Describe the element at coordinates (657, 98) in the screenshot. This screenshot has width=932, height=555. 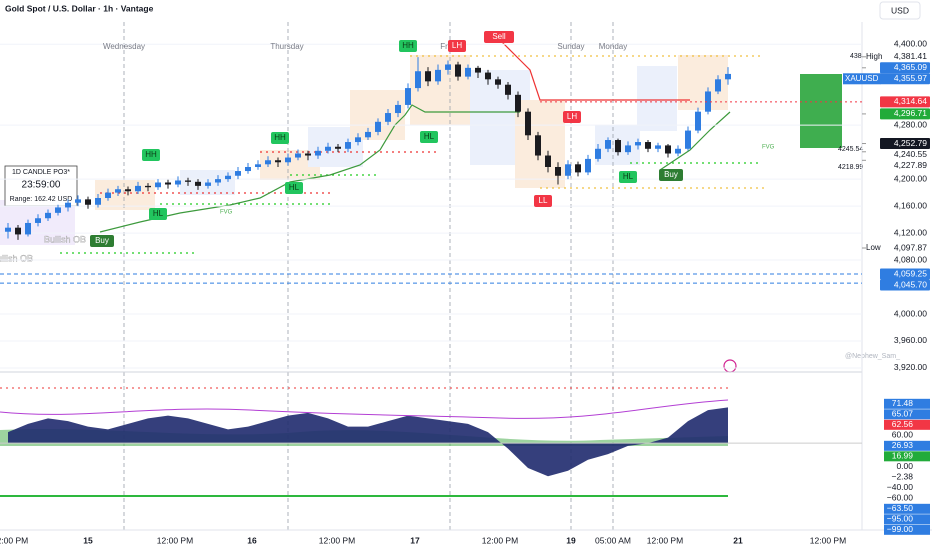
I see `session-box` at that location.